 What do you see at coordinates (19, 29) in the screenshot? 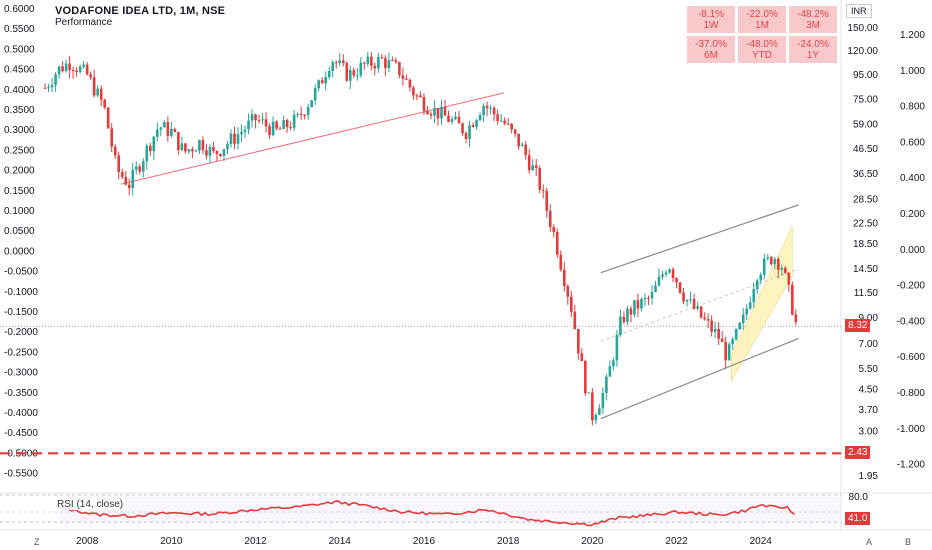
I see `left-axis-tick: 0.5500` at bounding box center [19, 29].